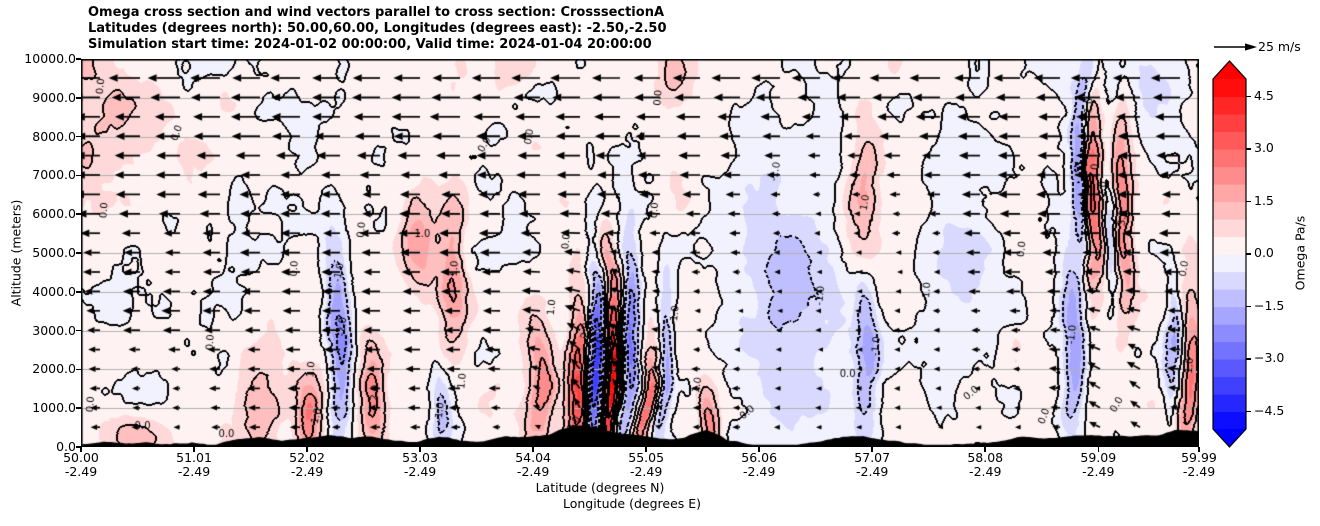 The width and height of the screenshot is (1320, 526). What do you see at coordinates (54, 330) in the screenshot?
I see `y-tick-label: 3000.0` at bounding box center [54, 330].